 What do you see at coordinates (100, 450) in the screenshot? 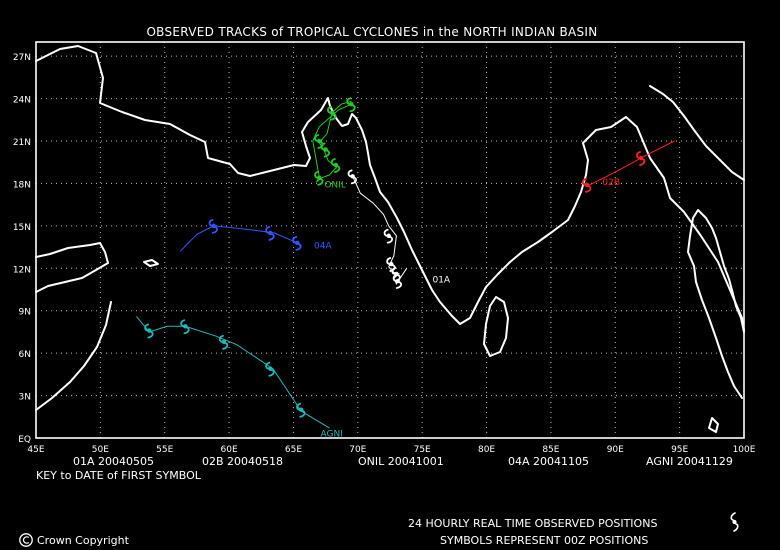
I see `x-tick-label: 50E` at bounding box center [100, 450].